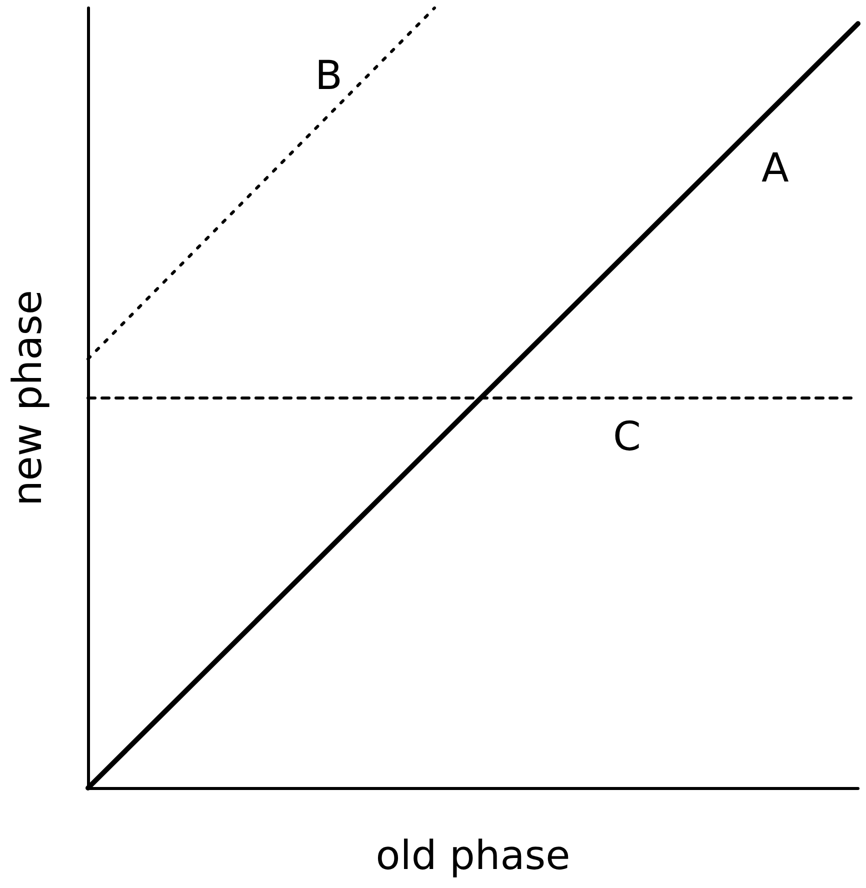 The height and width of the screenshot is (888, 866). I want to click on series-label: A, so click(776, 168).